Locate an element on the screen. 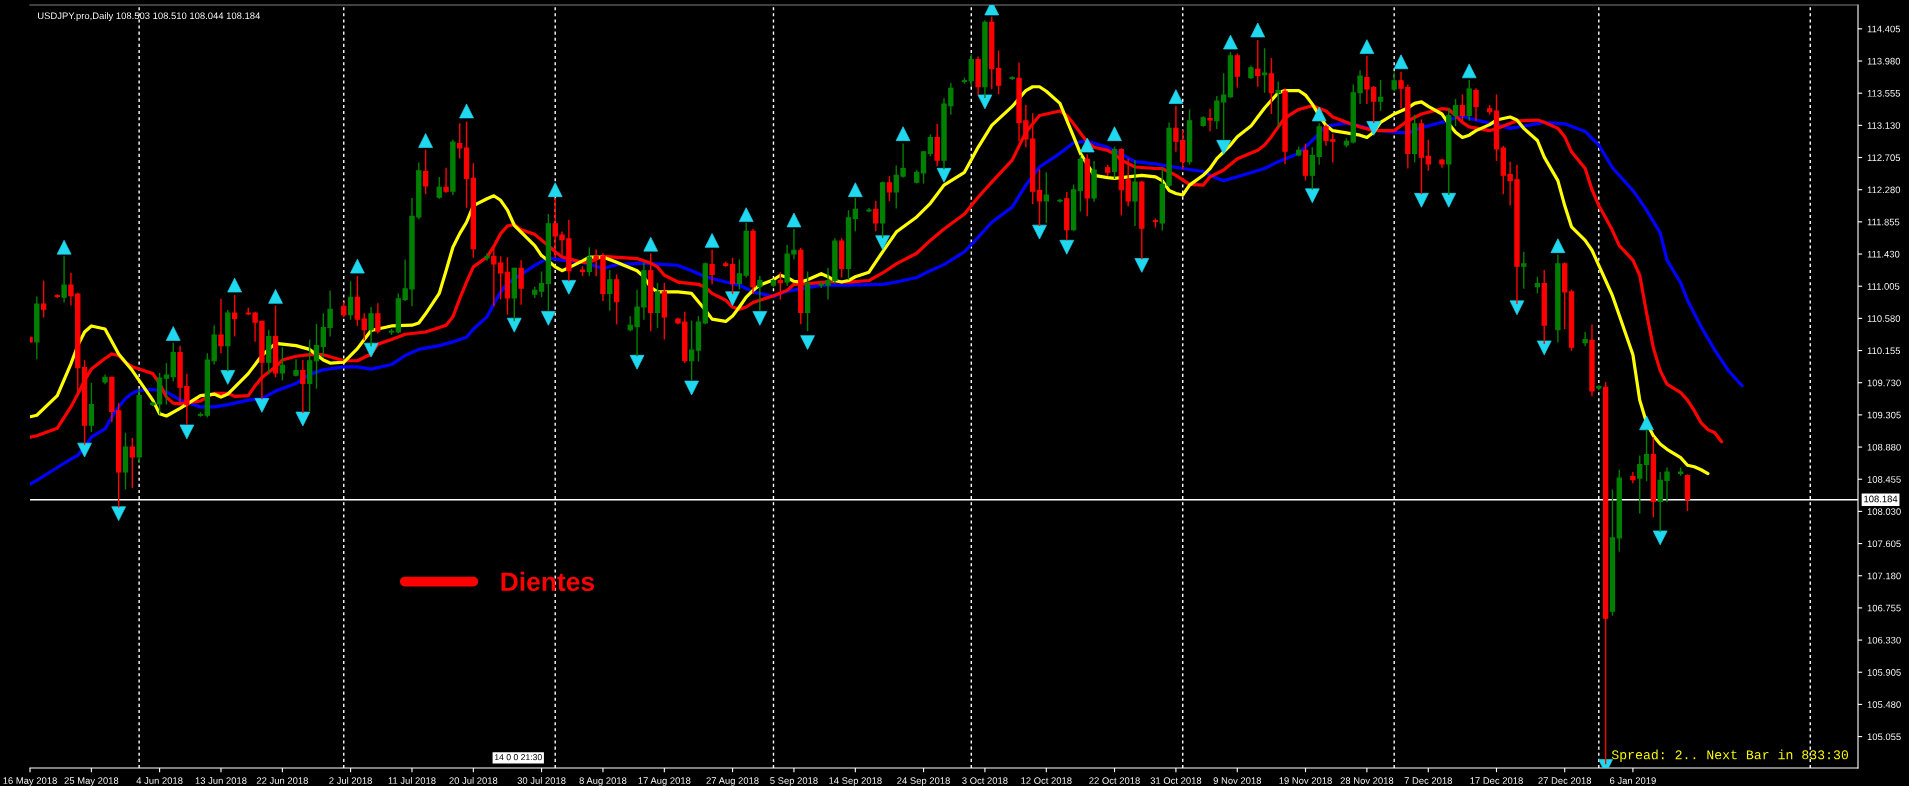 This screenshot has height=786, width=1909. y-tick-label: 114.405 is located at coordinates (1884, 29).